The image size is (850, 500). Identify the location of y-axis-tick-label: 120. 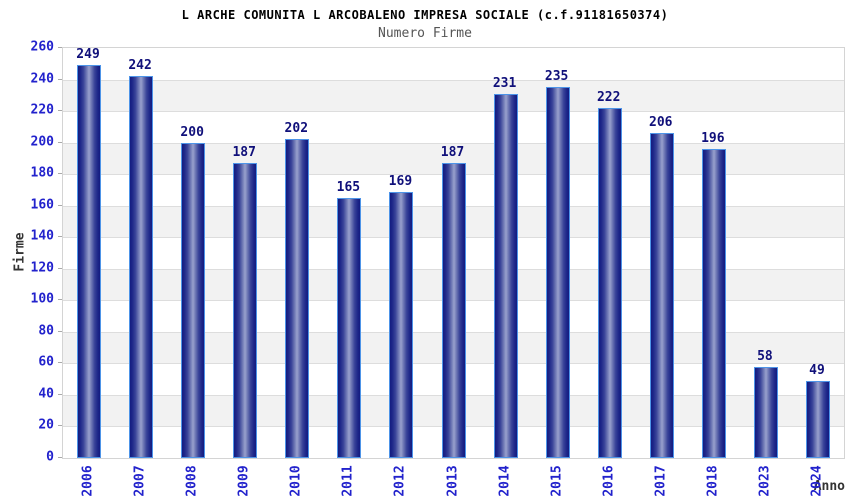
(42, 268).